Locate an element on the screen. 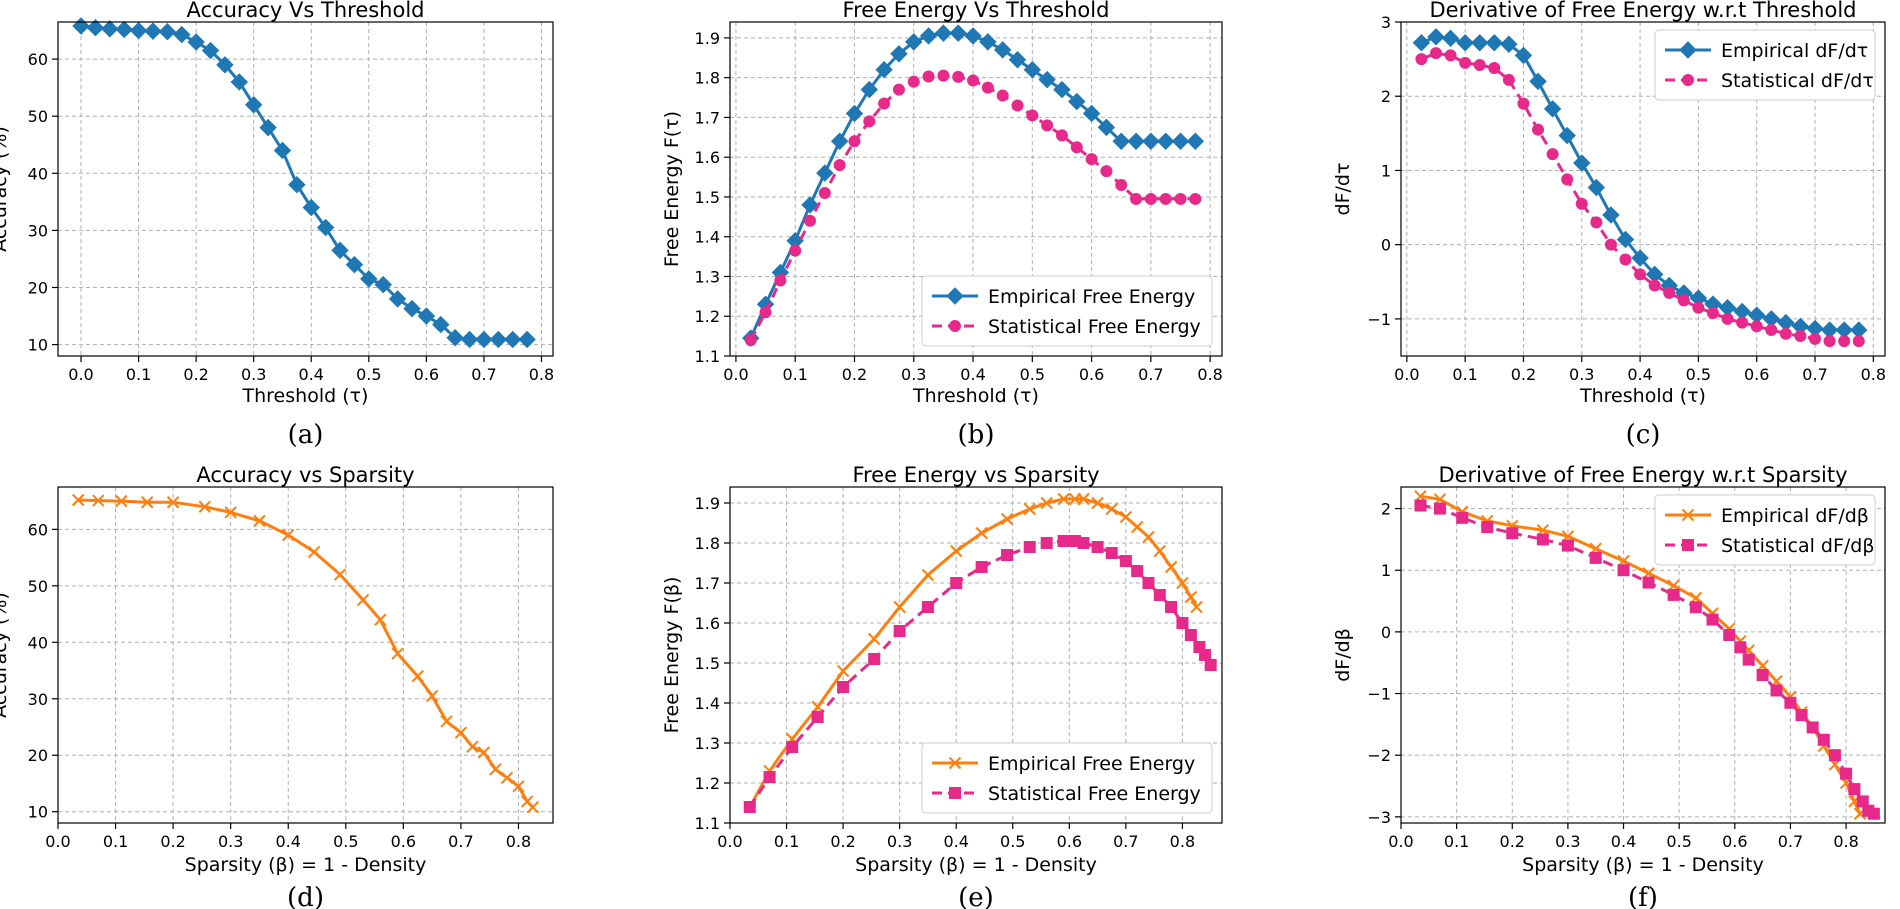  x-tick-label: 0.3 is located at coordinates (913, 374).